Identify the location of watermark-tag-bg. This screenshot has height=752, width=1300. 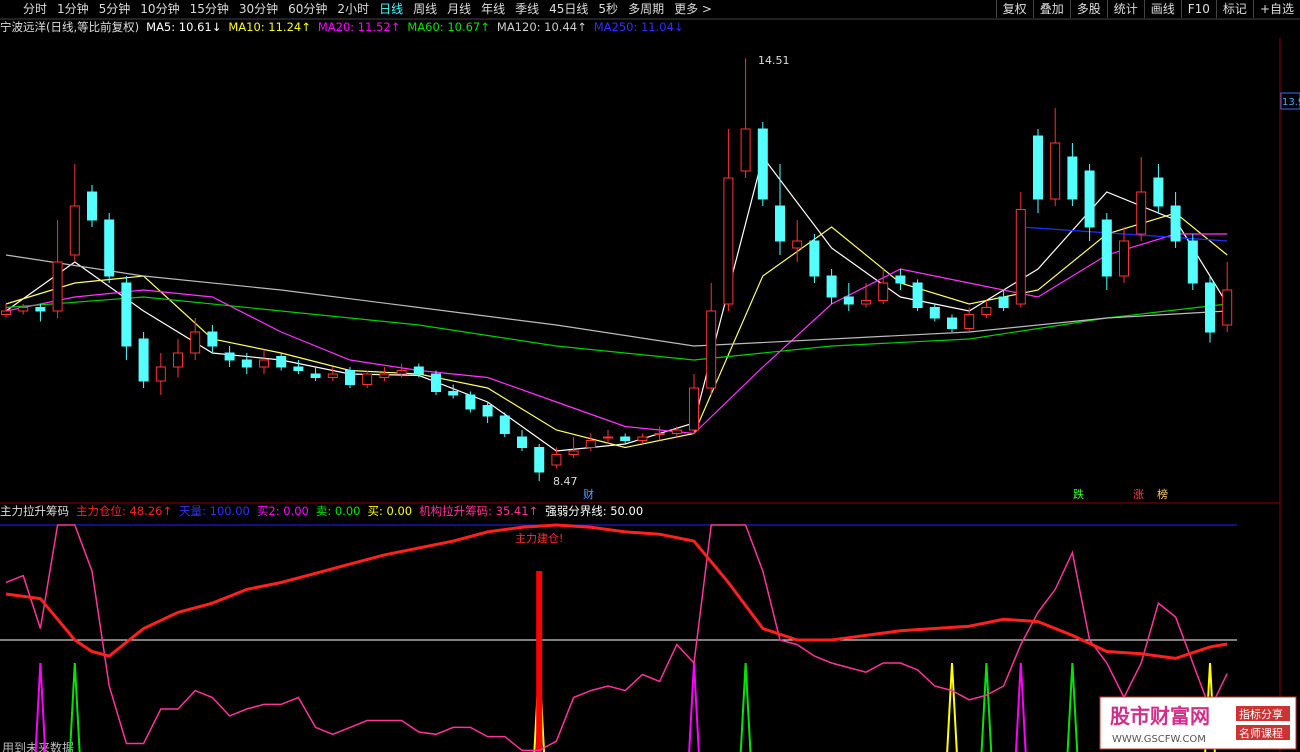
(1263, 713).